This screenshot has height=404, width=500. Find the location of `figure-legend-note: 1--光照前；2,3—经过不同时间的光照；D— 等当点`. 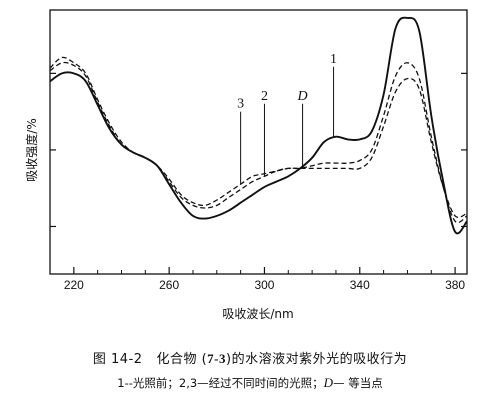

figure-legend-note: 1--光照前；2,3—经过不同时间的光照；D— 等当点 is located at coordinates (250, 383).